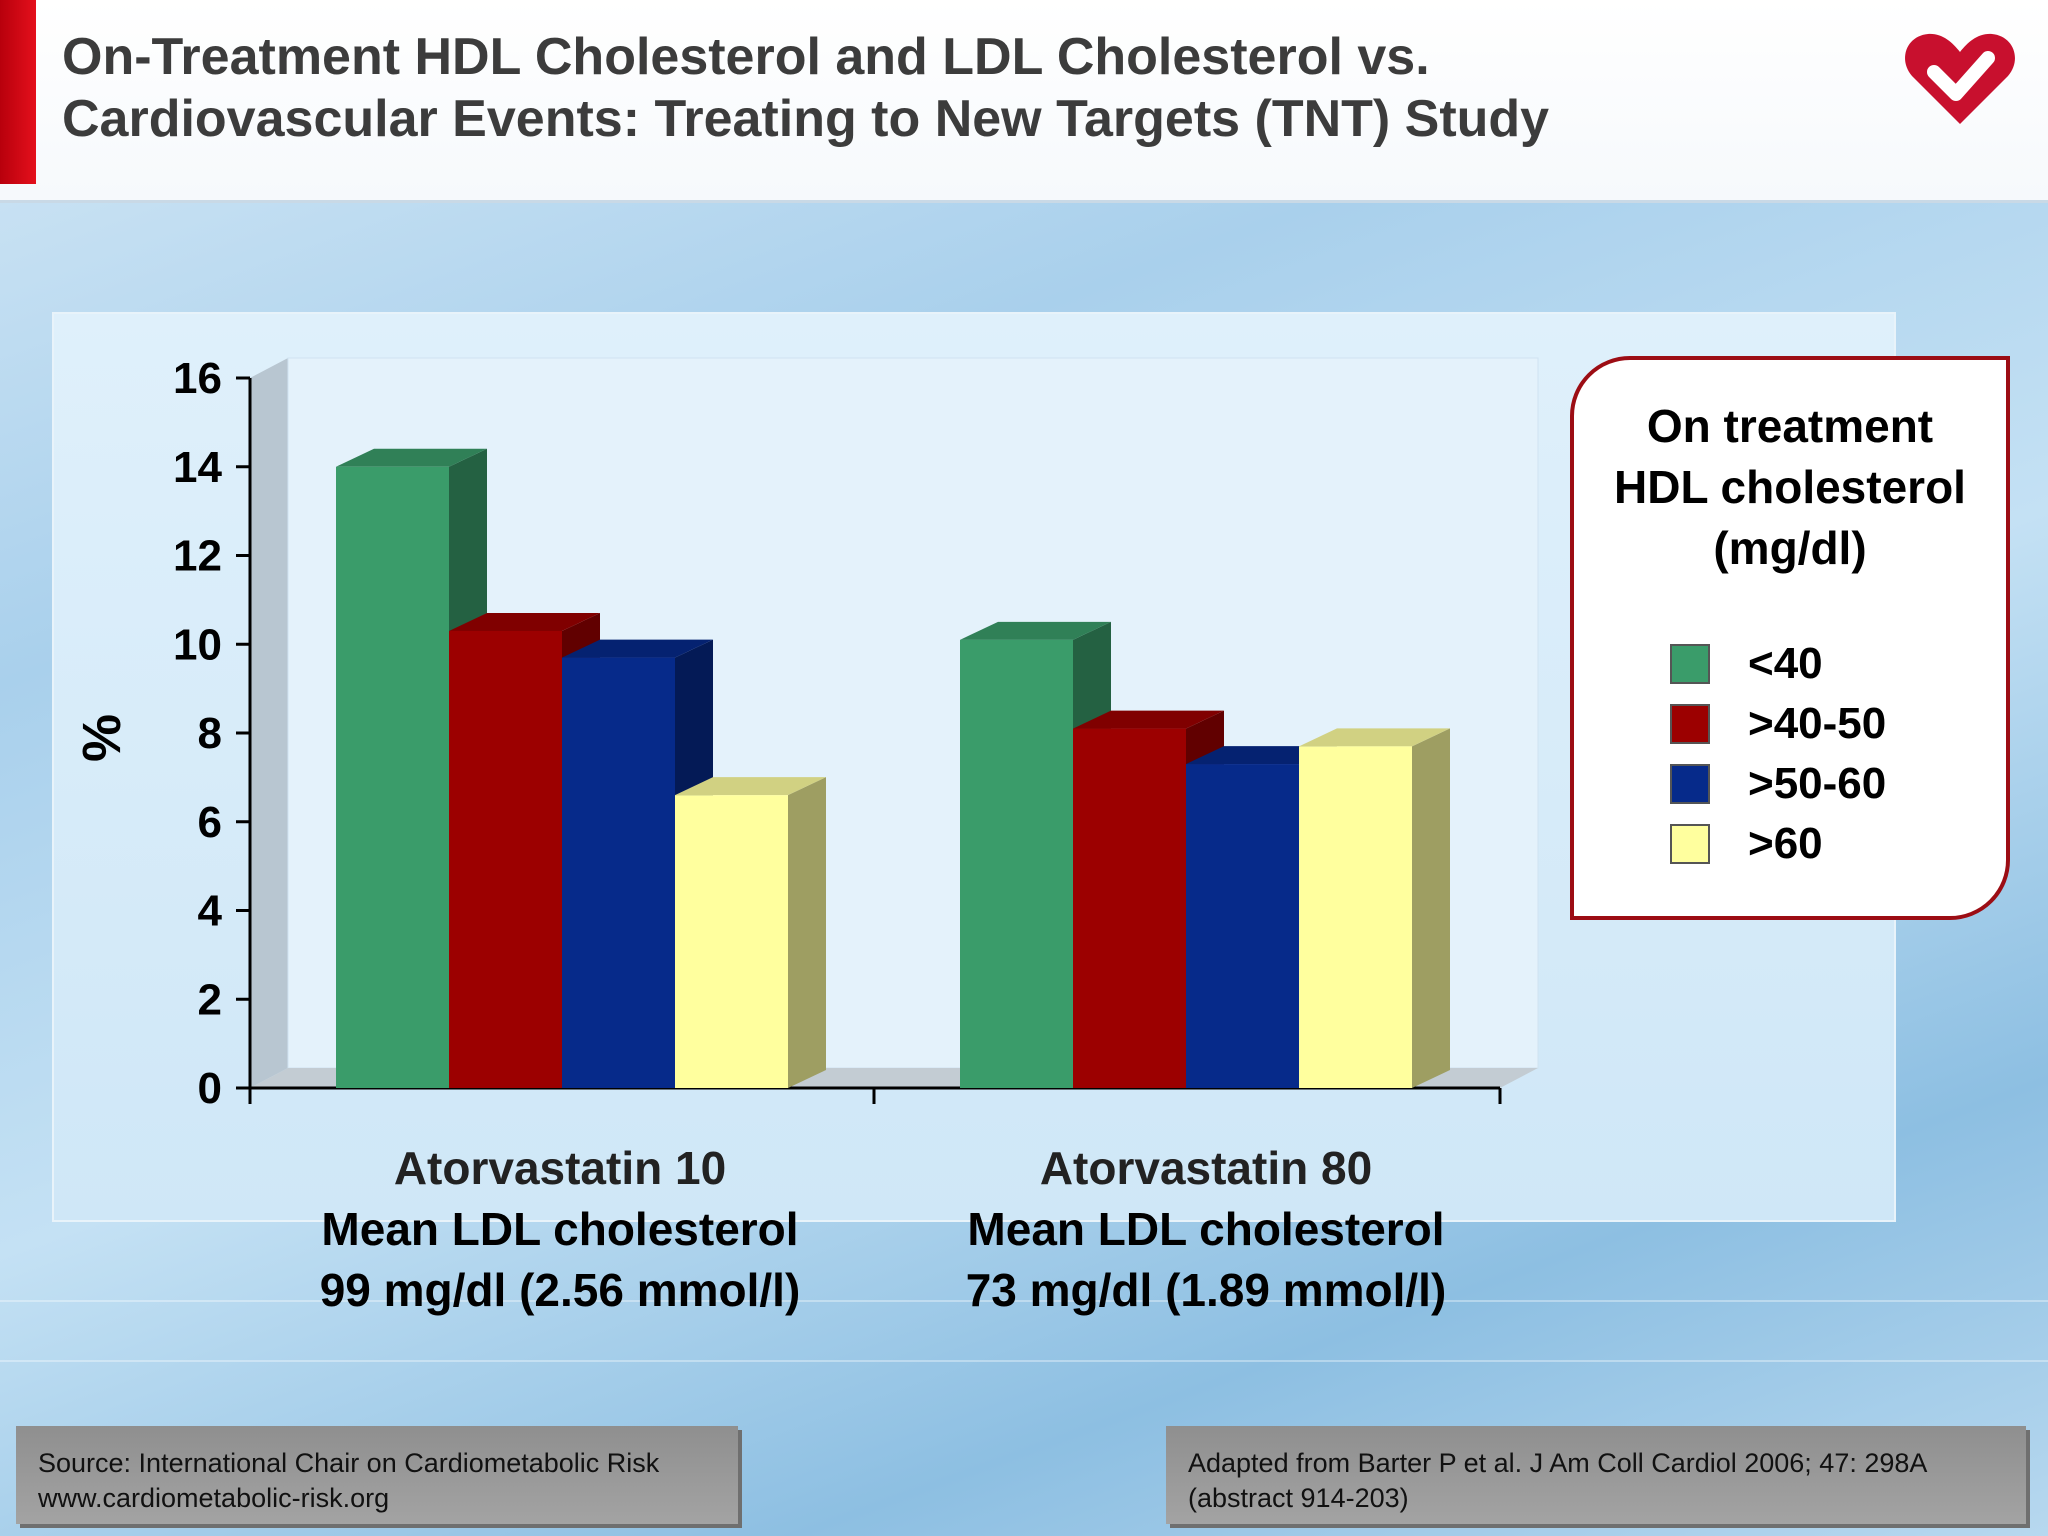 This screenshot has width=2048, height=1536. I want to click on category-label-line3: 73 mg/dl (1.89 mmol/l), so click(1206, 1290).